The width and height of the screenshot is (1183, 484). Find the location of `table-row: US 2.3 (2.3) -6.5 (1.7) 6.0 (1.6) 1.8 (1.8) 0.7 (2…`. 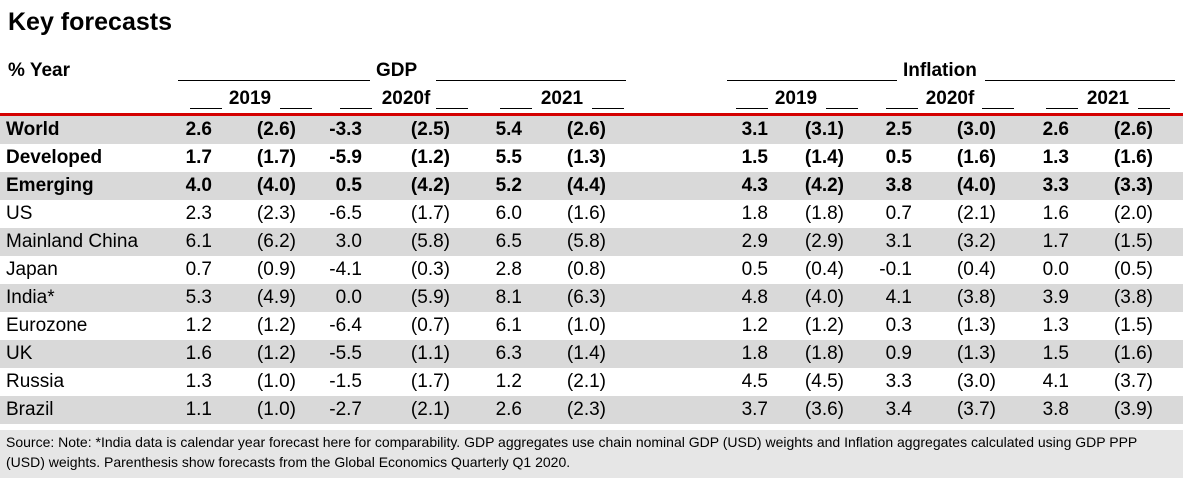

table-row: US 2.3 (2.3) -6.5 (1.7) 6.0 (1.6) 1.8 (1.8) 0.7 (2… is located at coordinates (591, 214).